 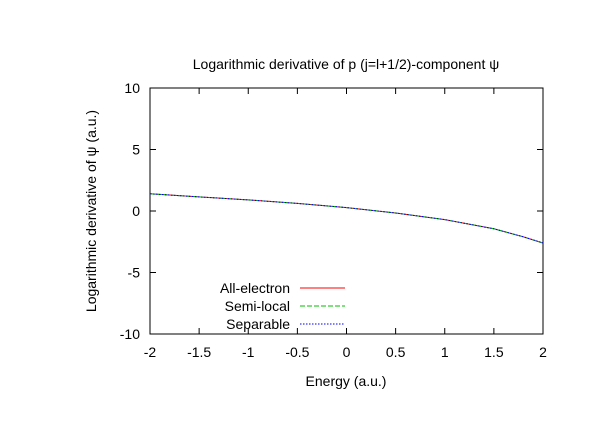 I want to click on x-axis-label: Energy (a.u.), so click(x=346, y=381).